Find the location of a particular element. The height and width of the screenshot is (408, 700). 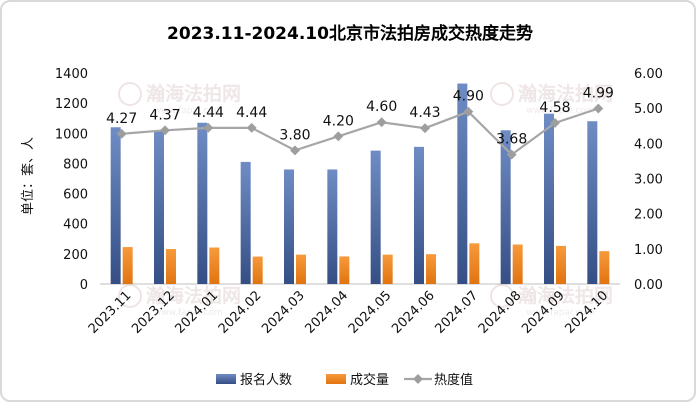

legend-swatch-apply is located at coordinates (226, 379).